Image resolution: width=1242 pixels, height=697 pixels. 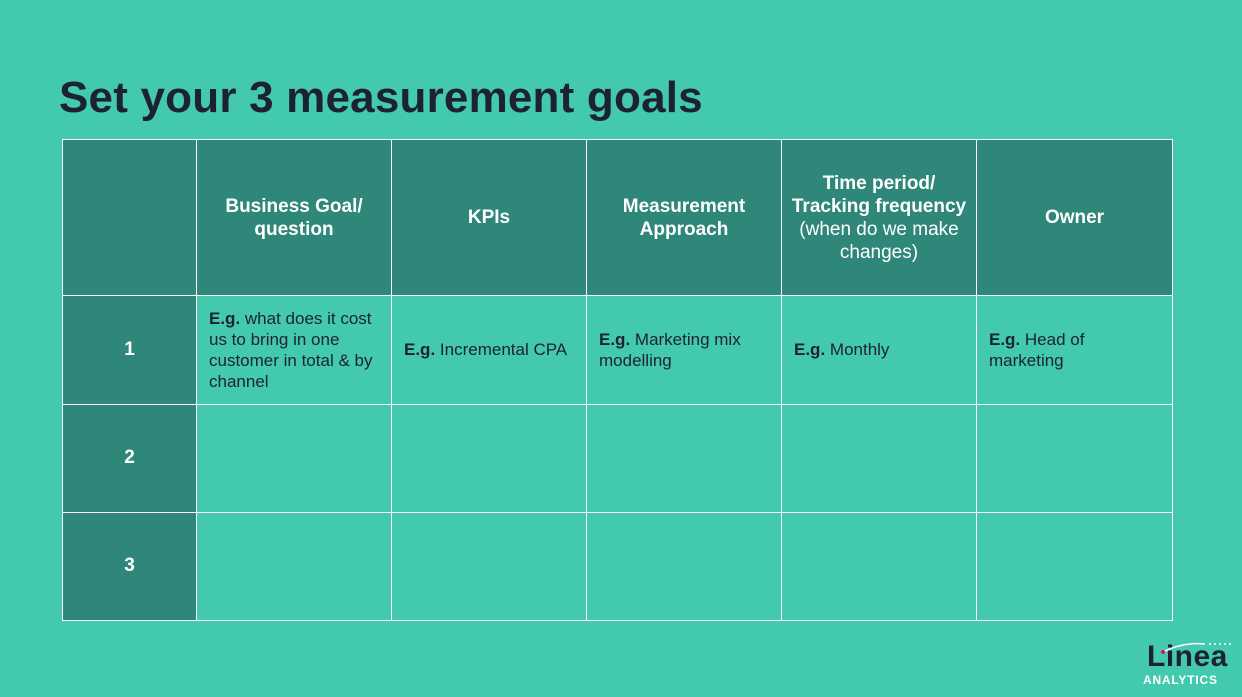 I want to click on table-cell: E.g. Marketing mix modelling, so click(x=684, y=350).